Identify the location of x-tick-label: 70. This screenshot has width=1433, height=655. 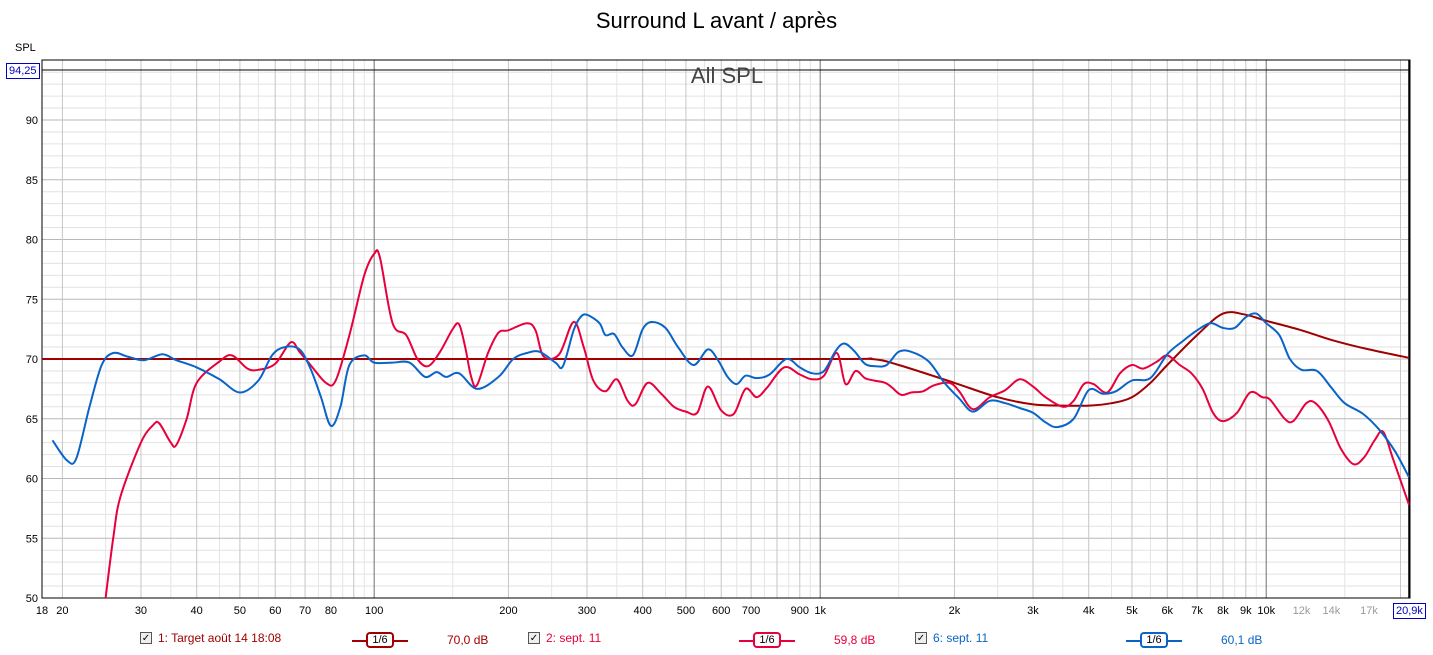
(305, 611).